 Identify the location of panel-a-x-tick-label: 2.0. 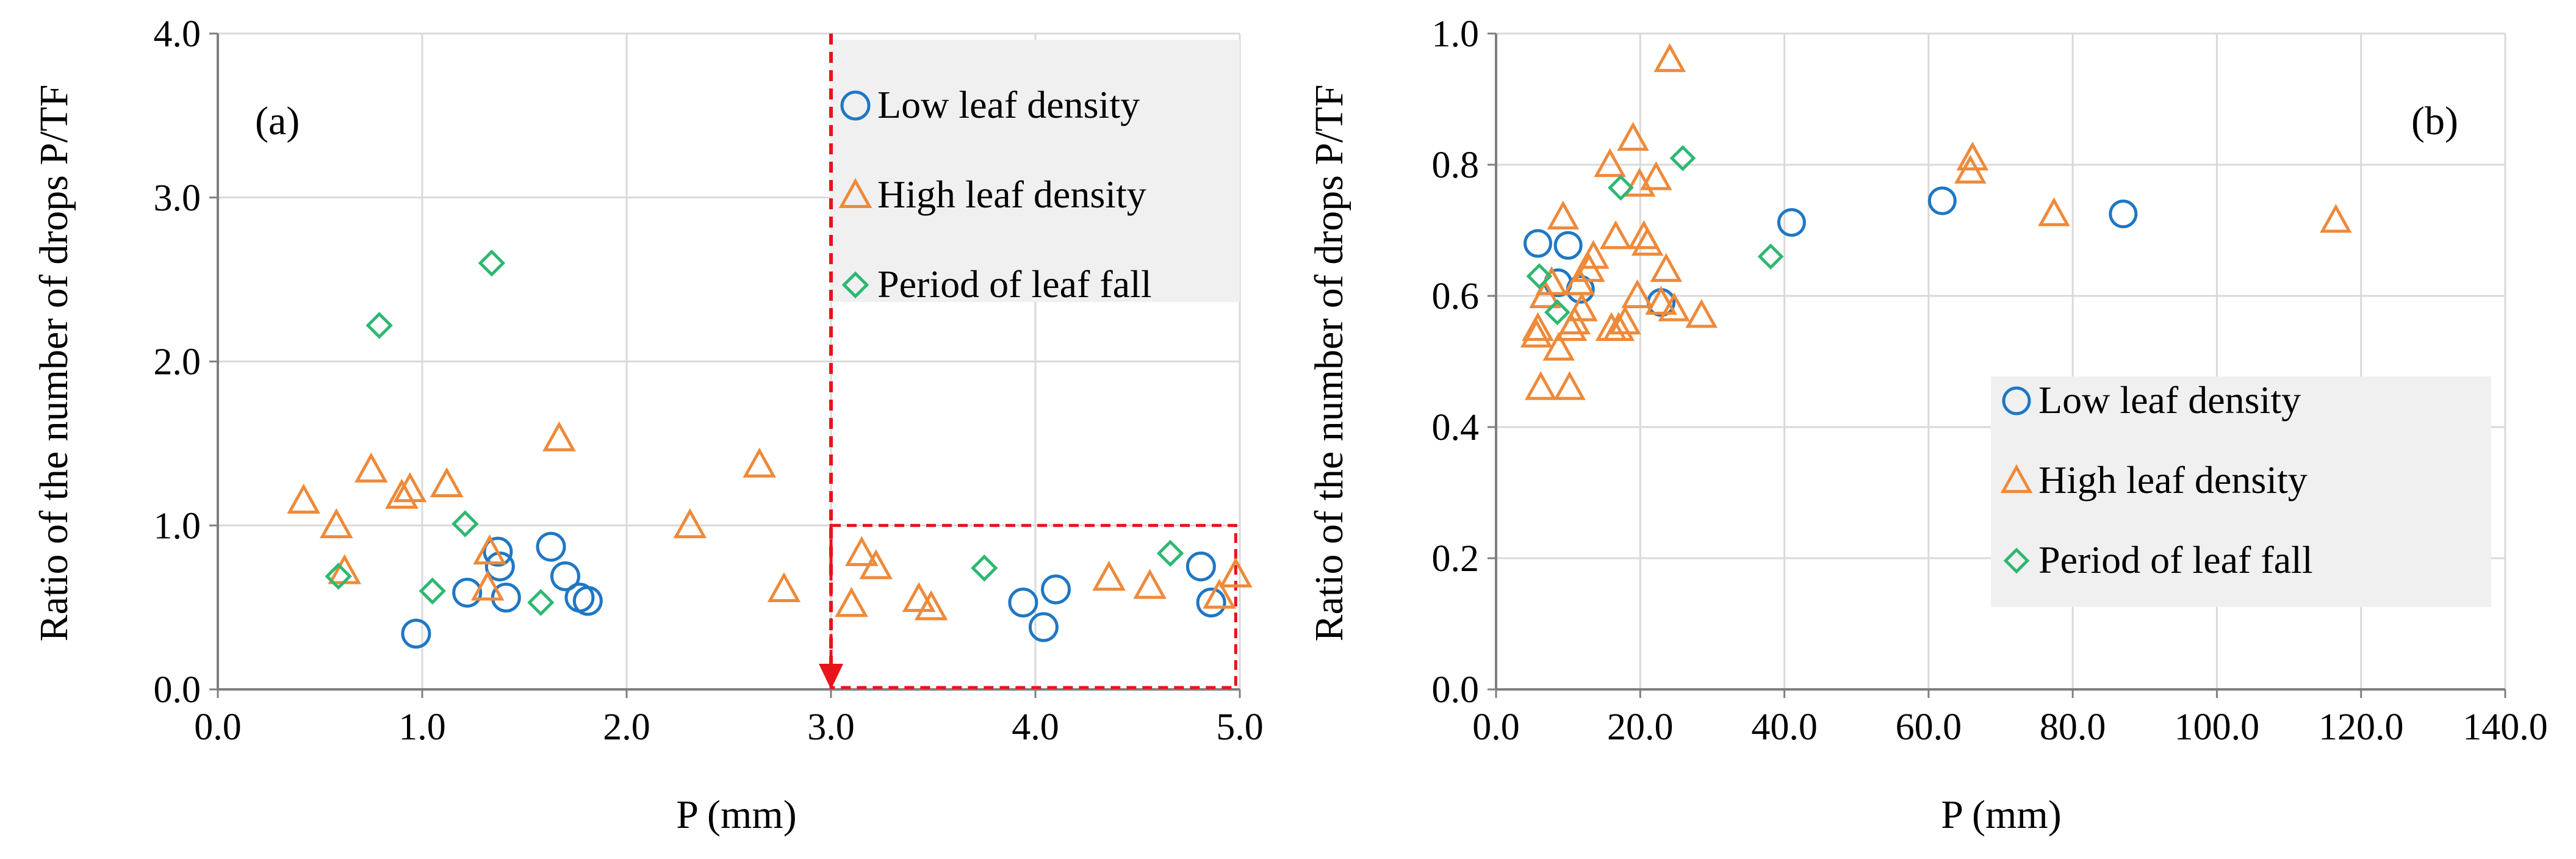
(626, 727).